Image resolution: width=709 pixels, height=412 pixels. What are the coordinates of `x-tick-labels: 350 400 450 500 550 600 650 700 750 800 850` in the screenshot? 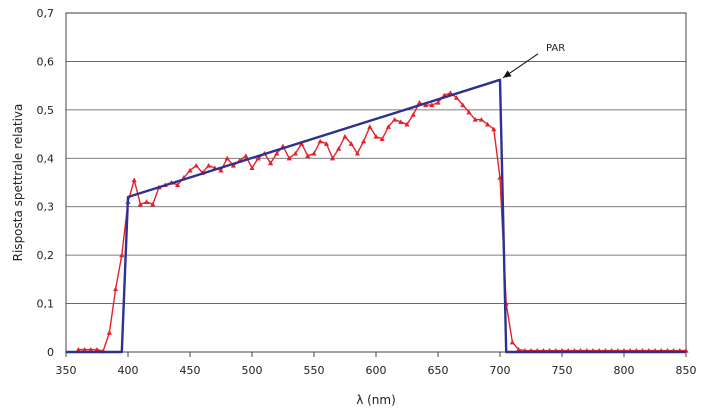 It's located at (376, 370).